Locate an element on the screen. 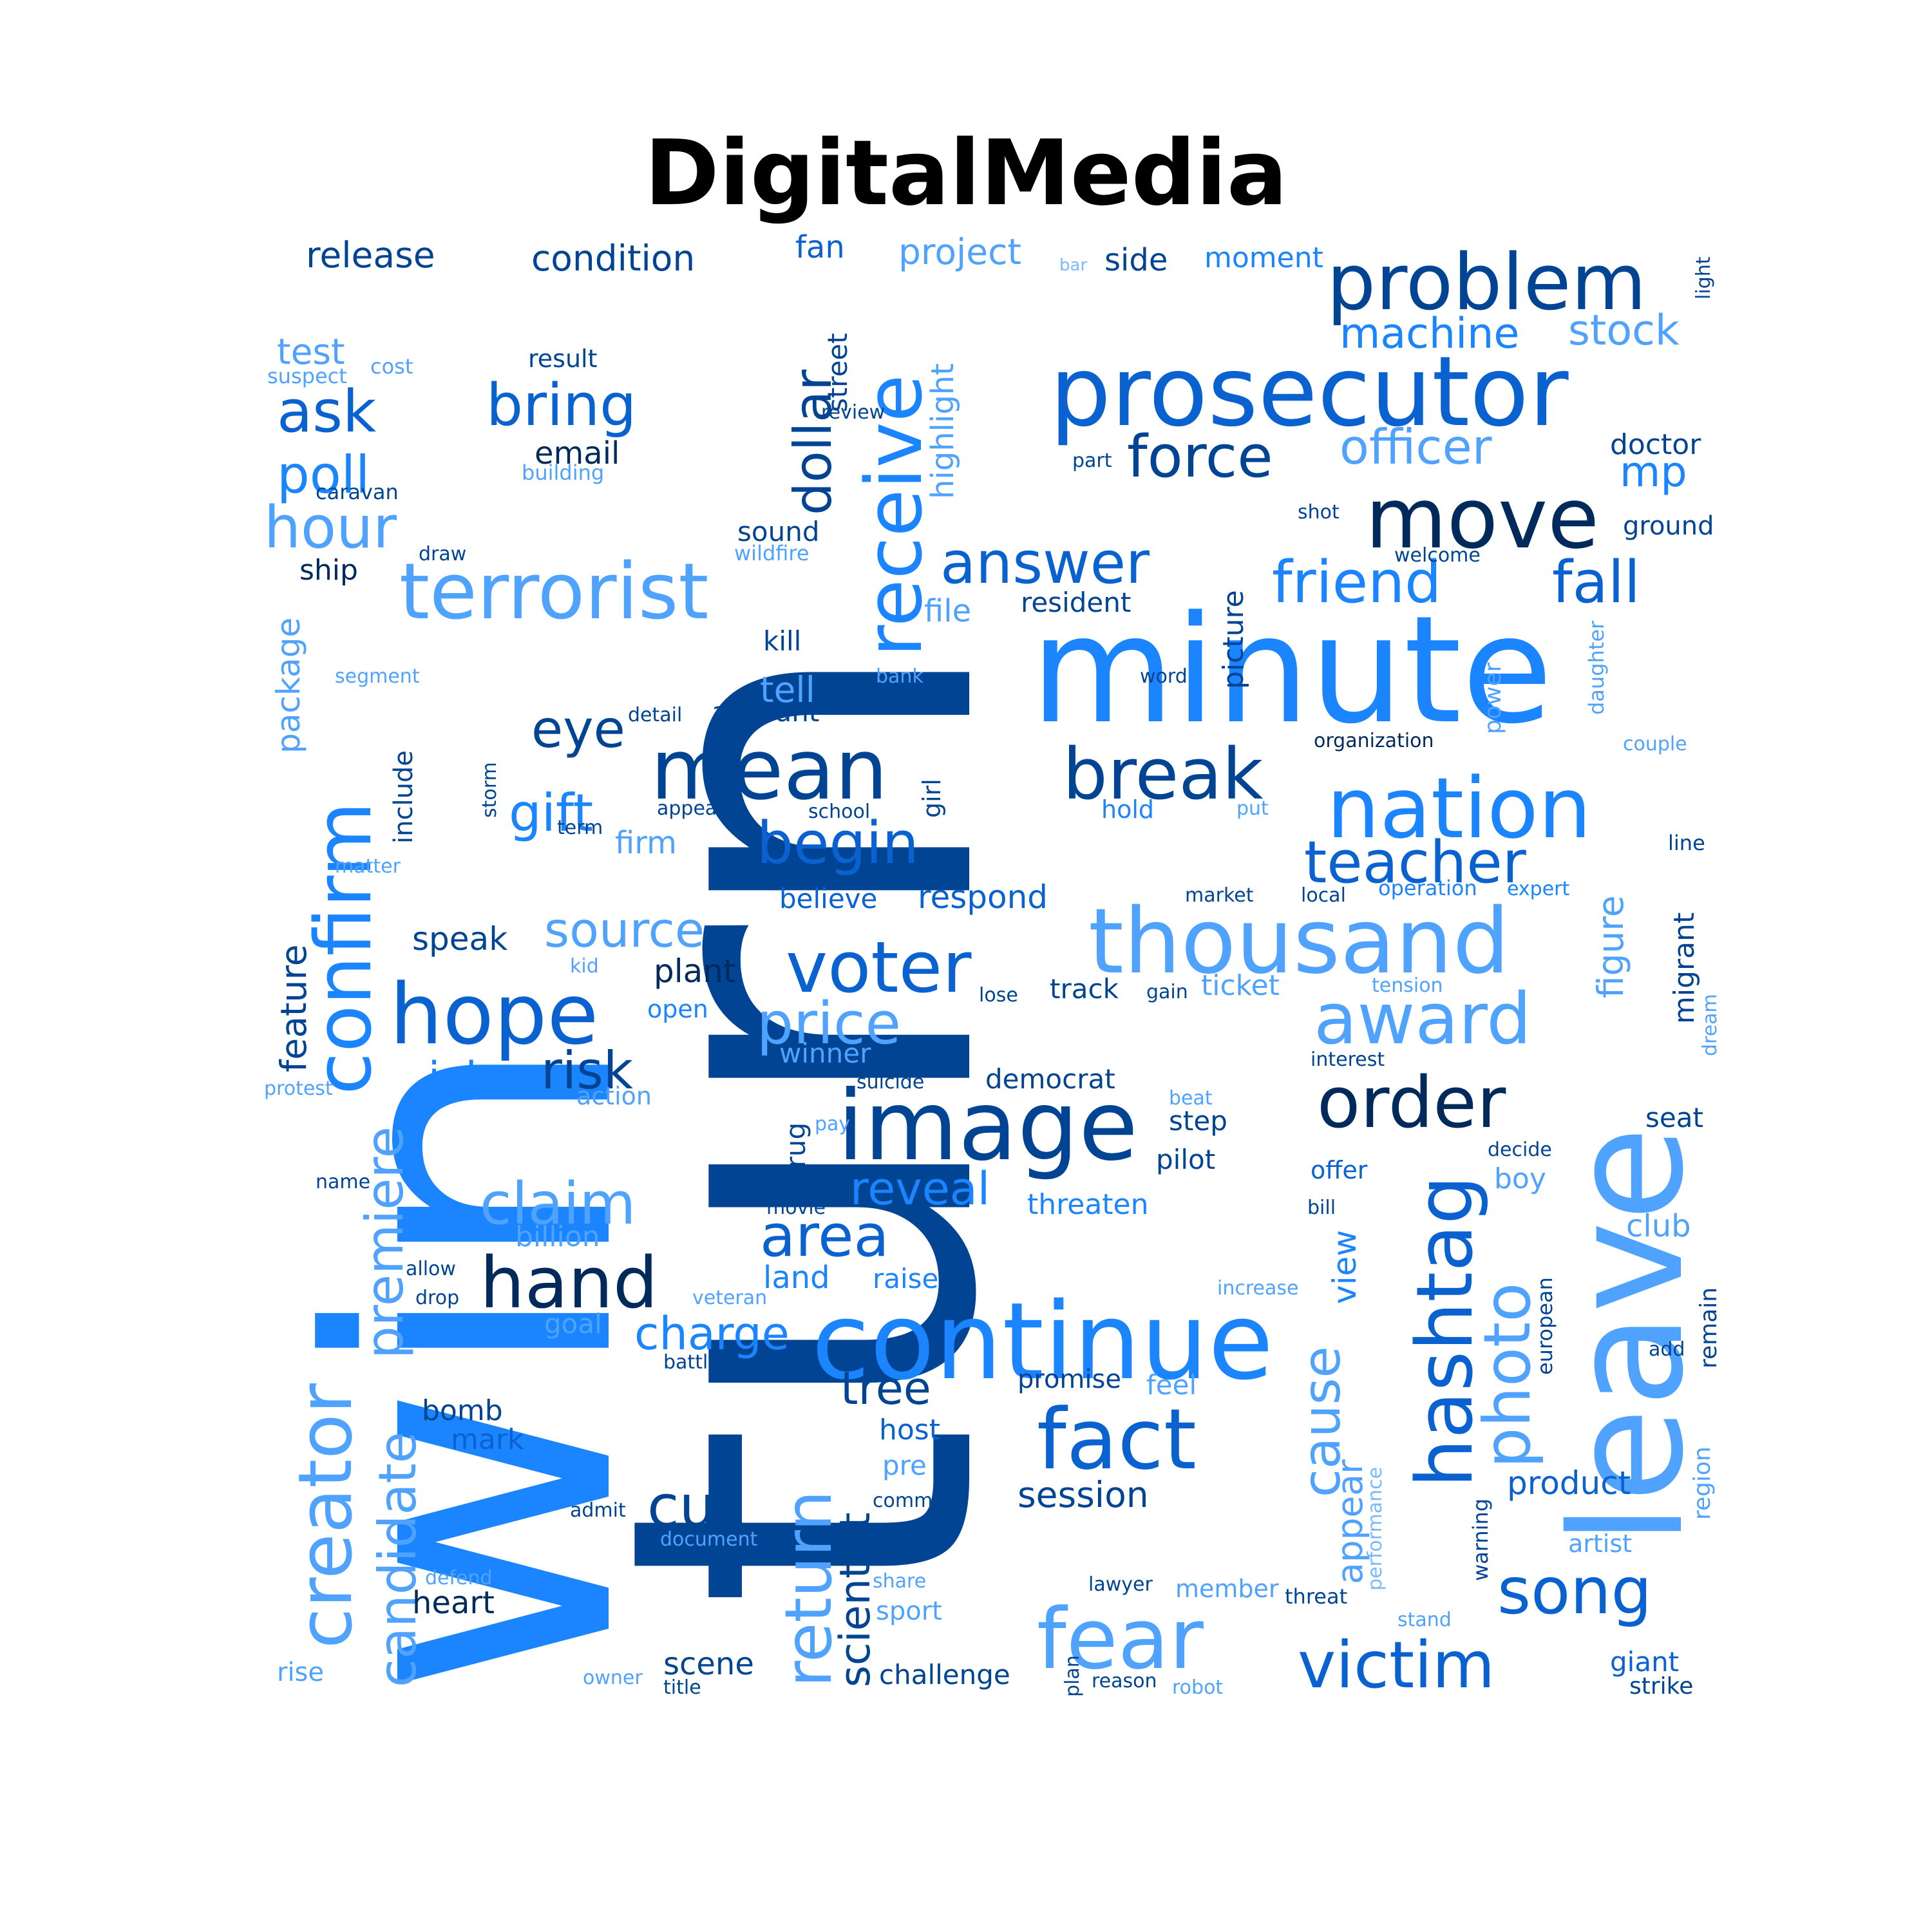 This screenshot has height=1932, width=1932. word-promise: promise is located at coordinates (1069, 1380).